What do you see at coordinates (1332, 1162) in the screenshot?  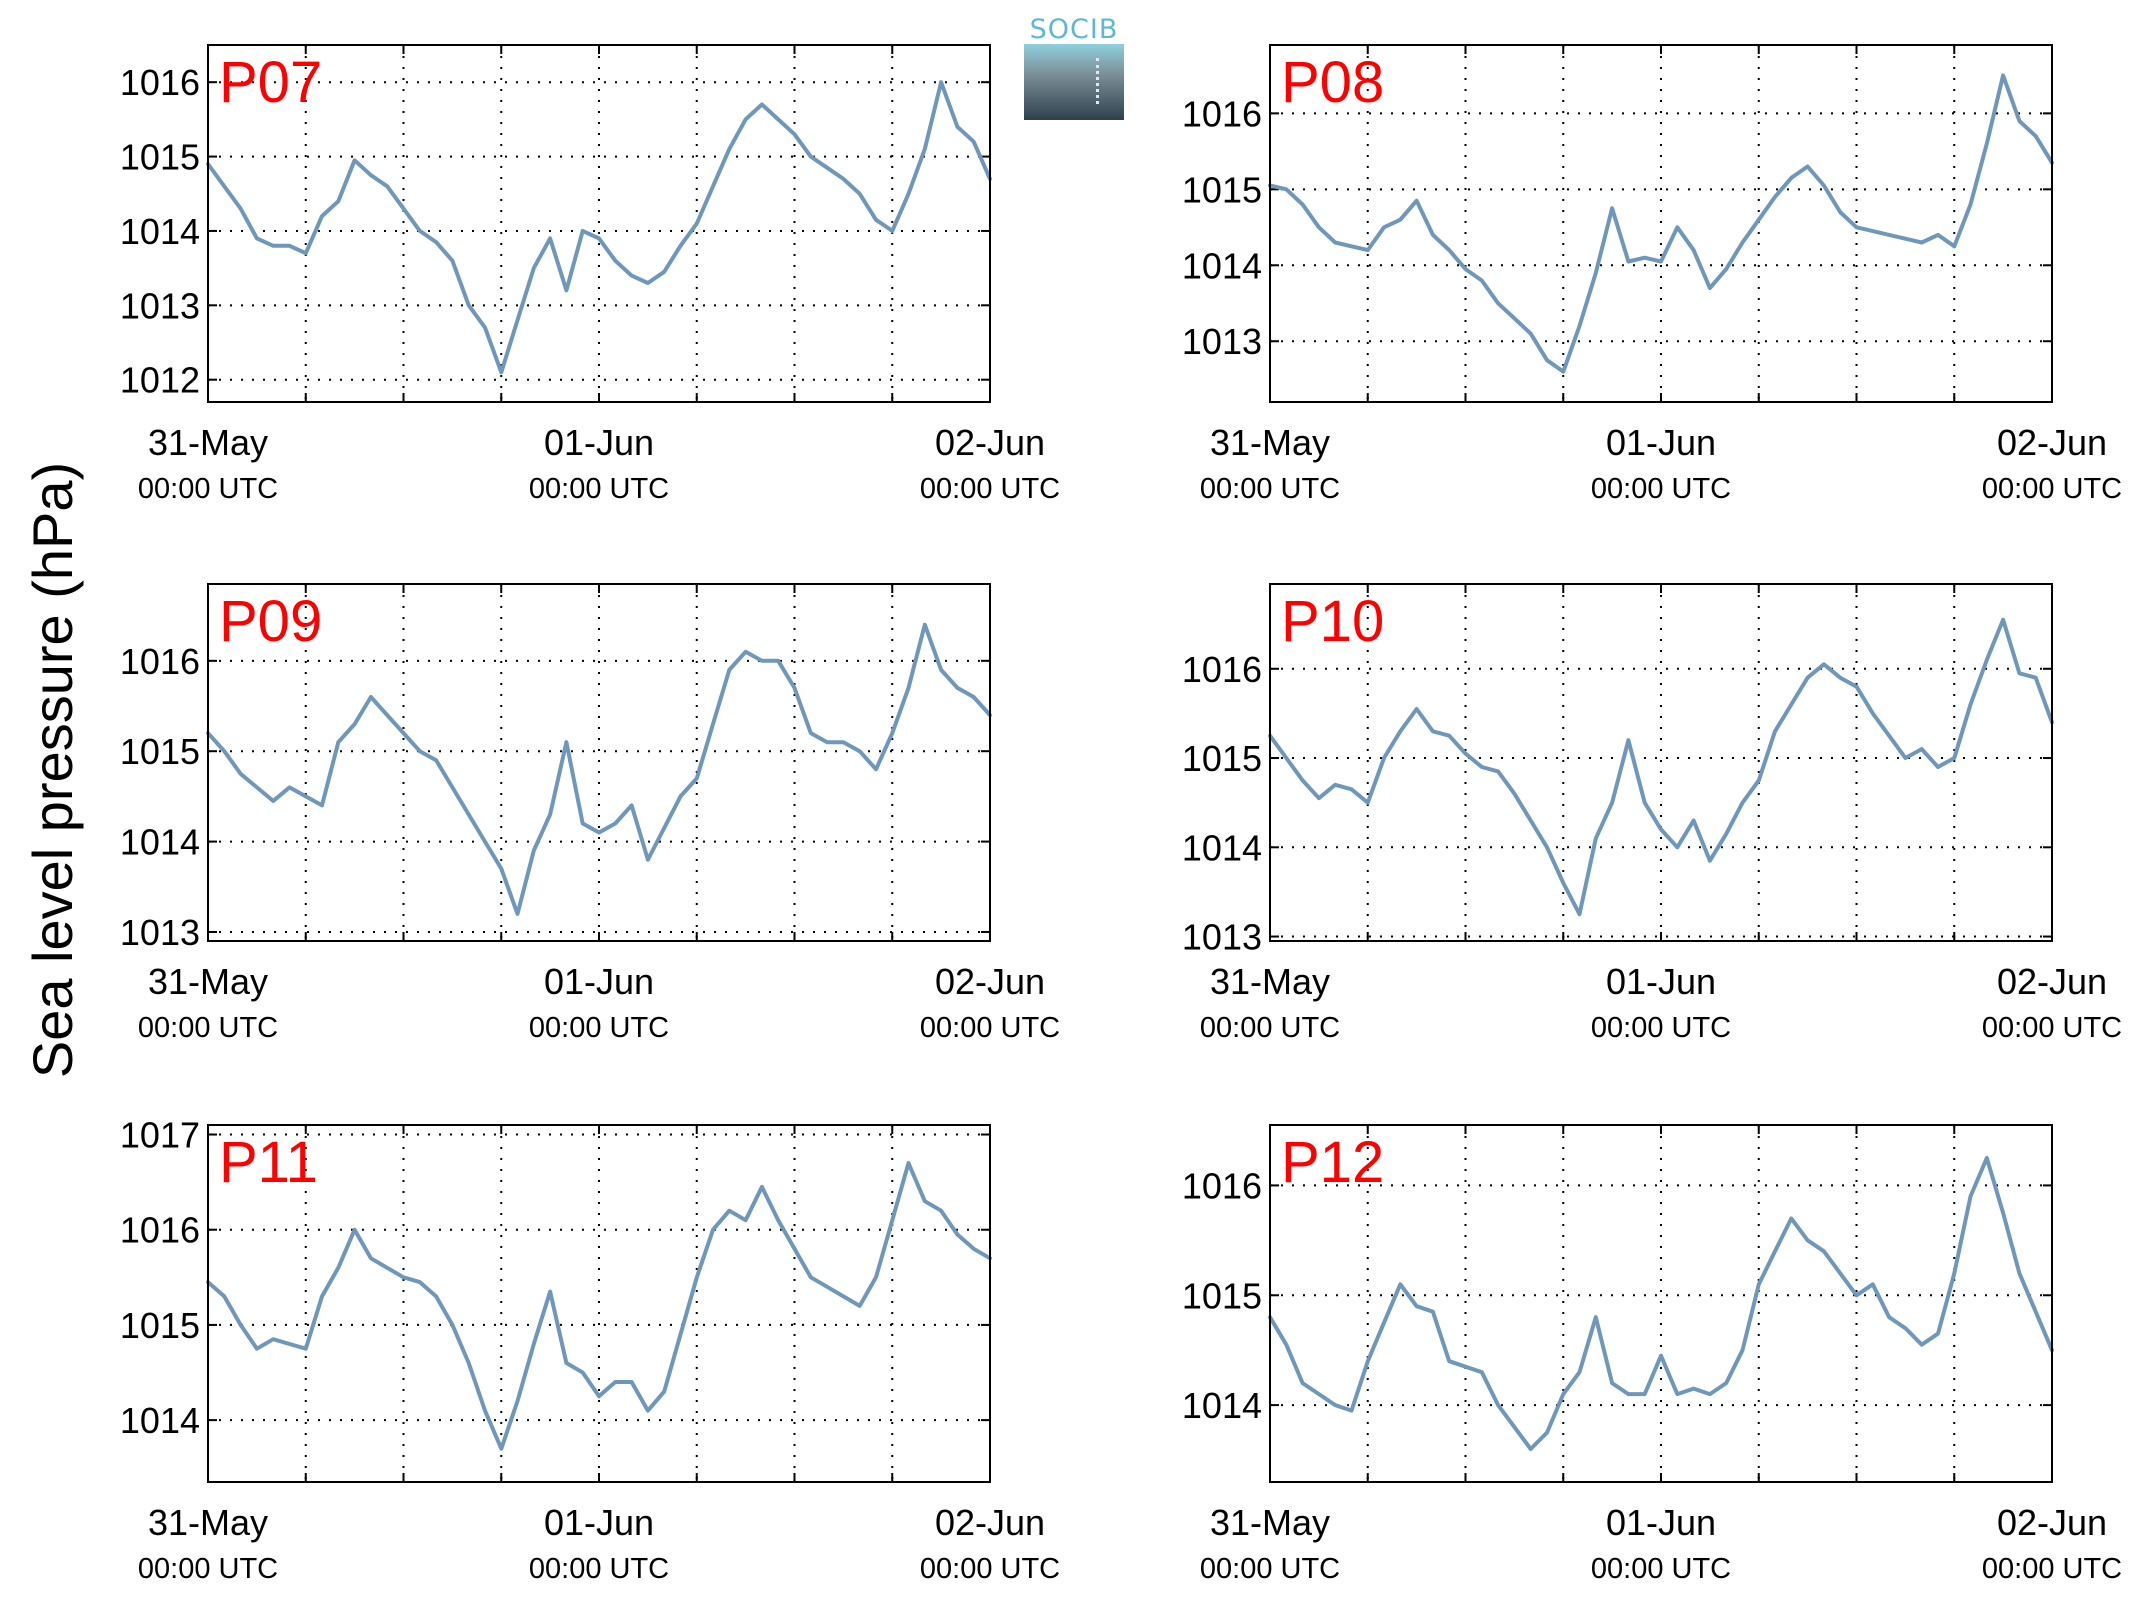 I see `station-label: P12` at bounding box center [1332, 1162].